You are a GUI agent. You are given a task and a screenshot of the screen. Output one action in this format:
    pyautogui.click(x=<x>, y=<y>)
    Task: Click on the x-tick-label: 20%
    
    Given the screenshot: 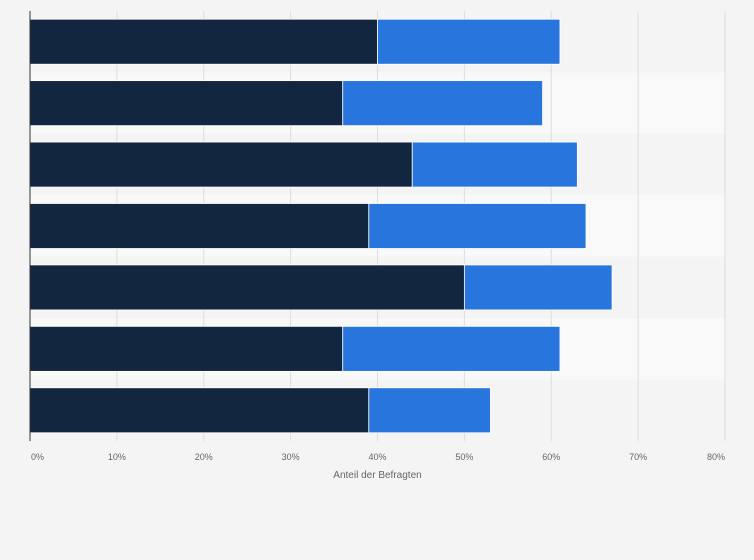 What is the action you would take?
    pyautogui.click(x=204, y=457)
    